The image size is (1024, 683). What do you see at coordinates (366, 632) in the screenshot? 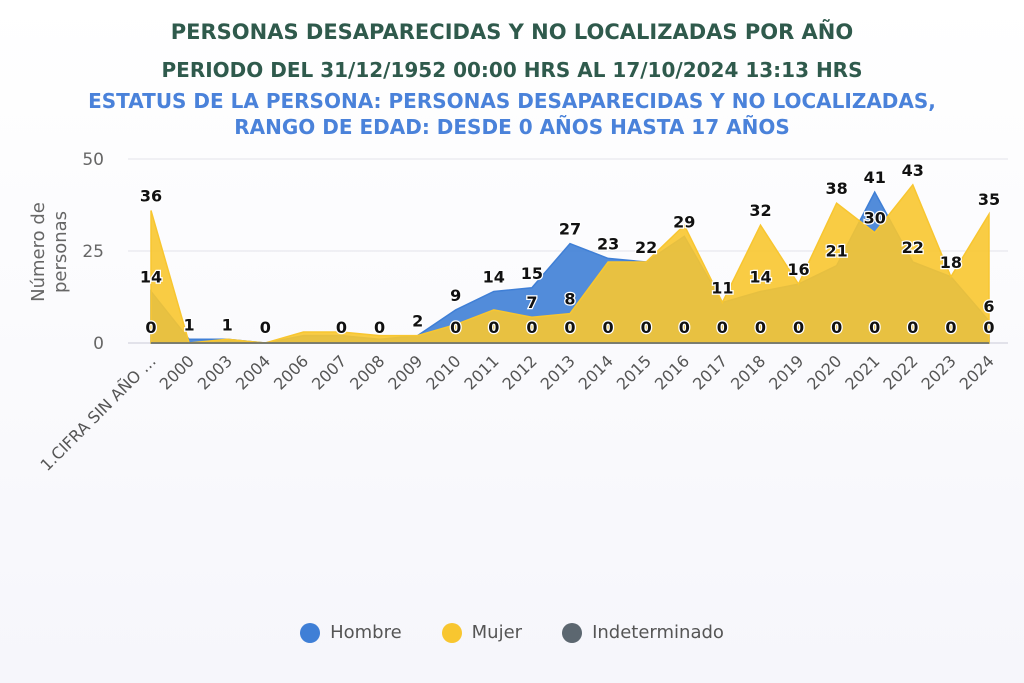
I see `legend-label: Hombre` at bounding box center [366, 632].